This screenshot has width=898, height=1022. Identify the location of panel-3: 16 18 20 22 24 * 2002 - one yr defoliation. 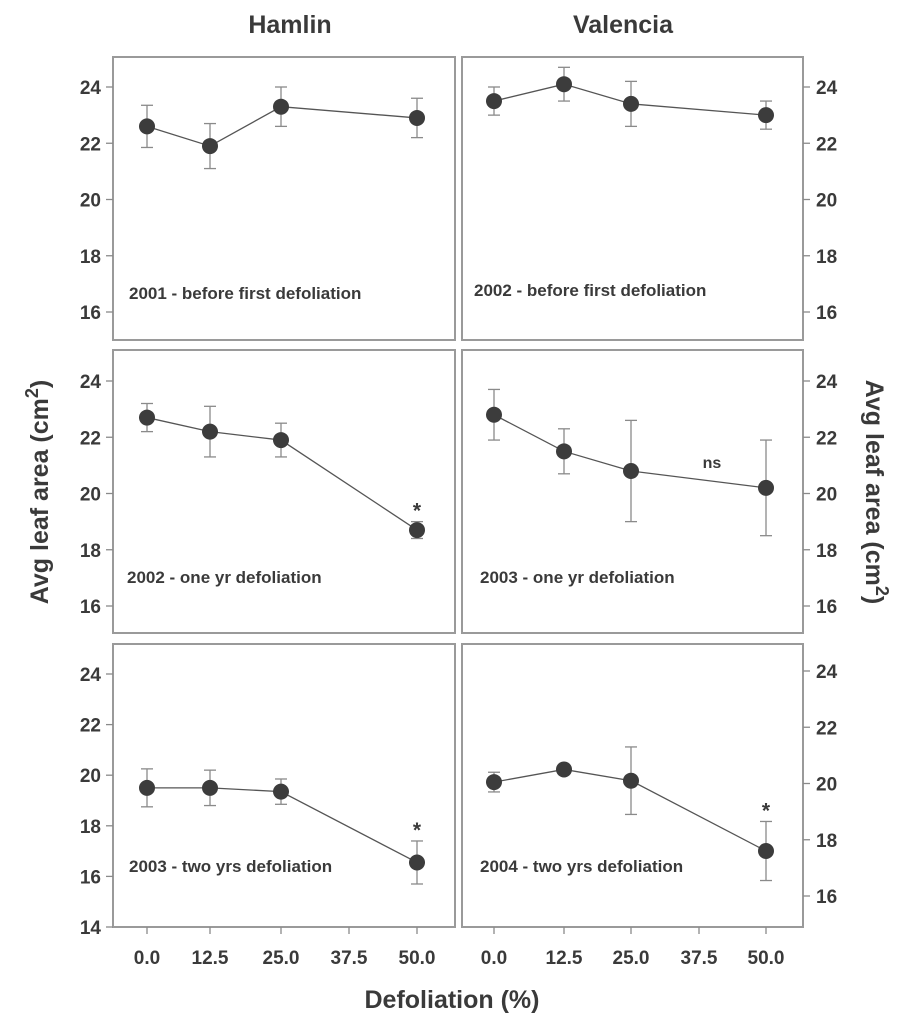
(268, 491).